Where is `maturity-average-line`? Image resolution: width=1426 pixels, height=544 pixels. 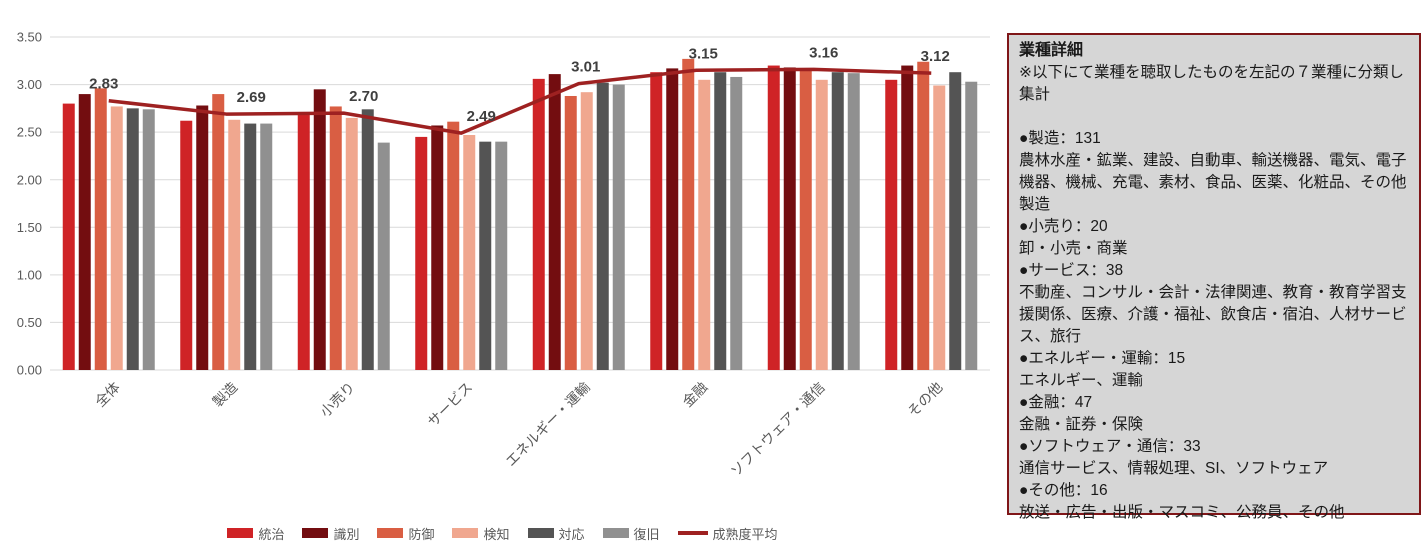
maturity-average-line is located at coordinates (520, 101).